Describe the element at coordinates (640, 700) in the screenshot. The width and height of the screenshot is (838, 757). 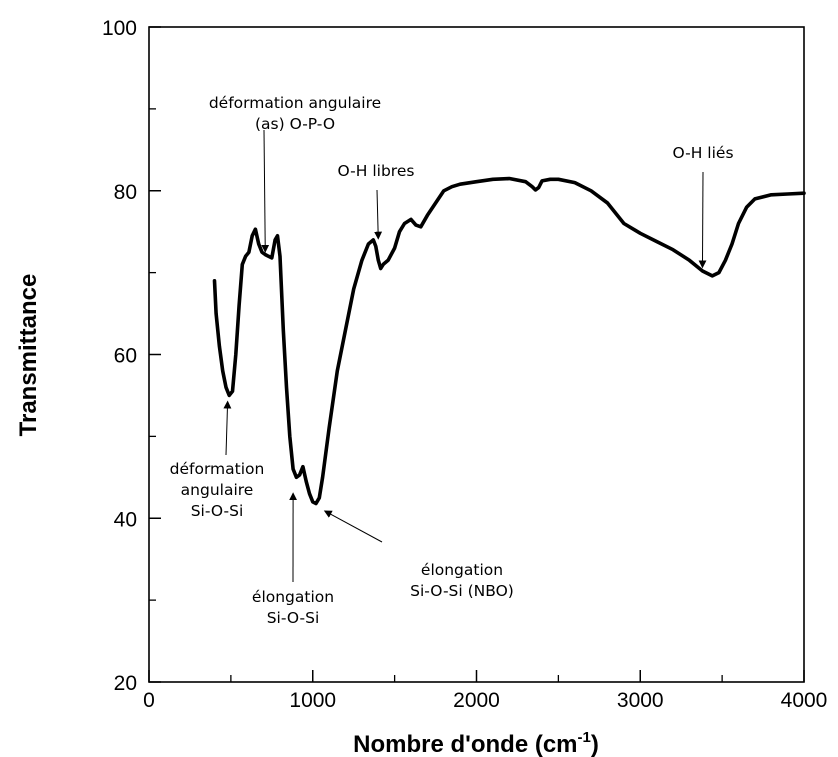
I see `x-tick-label: 3000` at that location.